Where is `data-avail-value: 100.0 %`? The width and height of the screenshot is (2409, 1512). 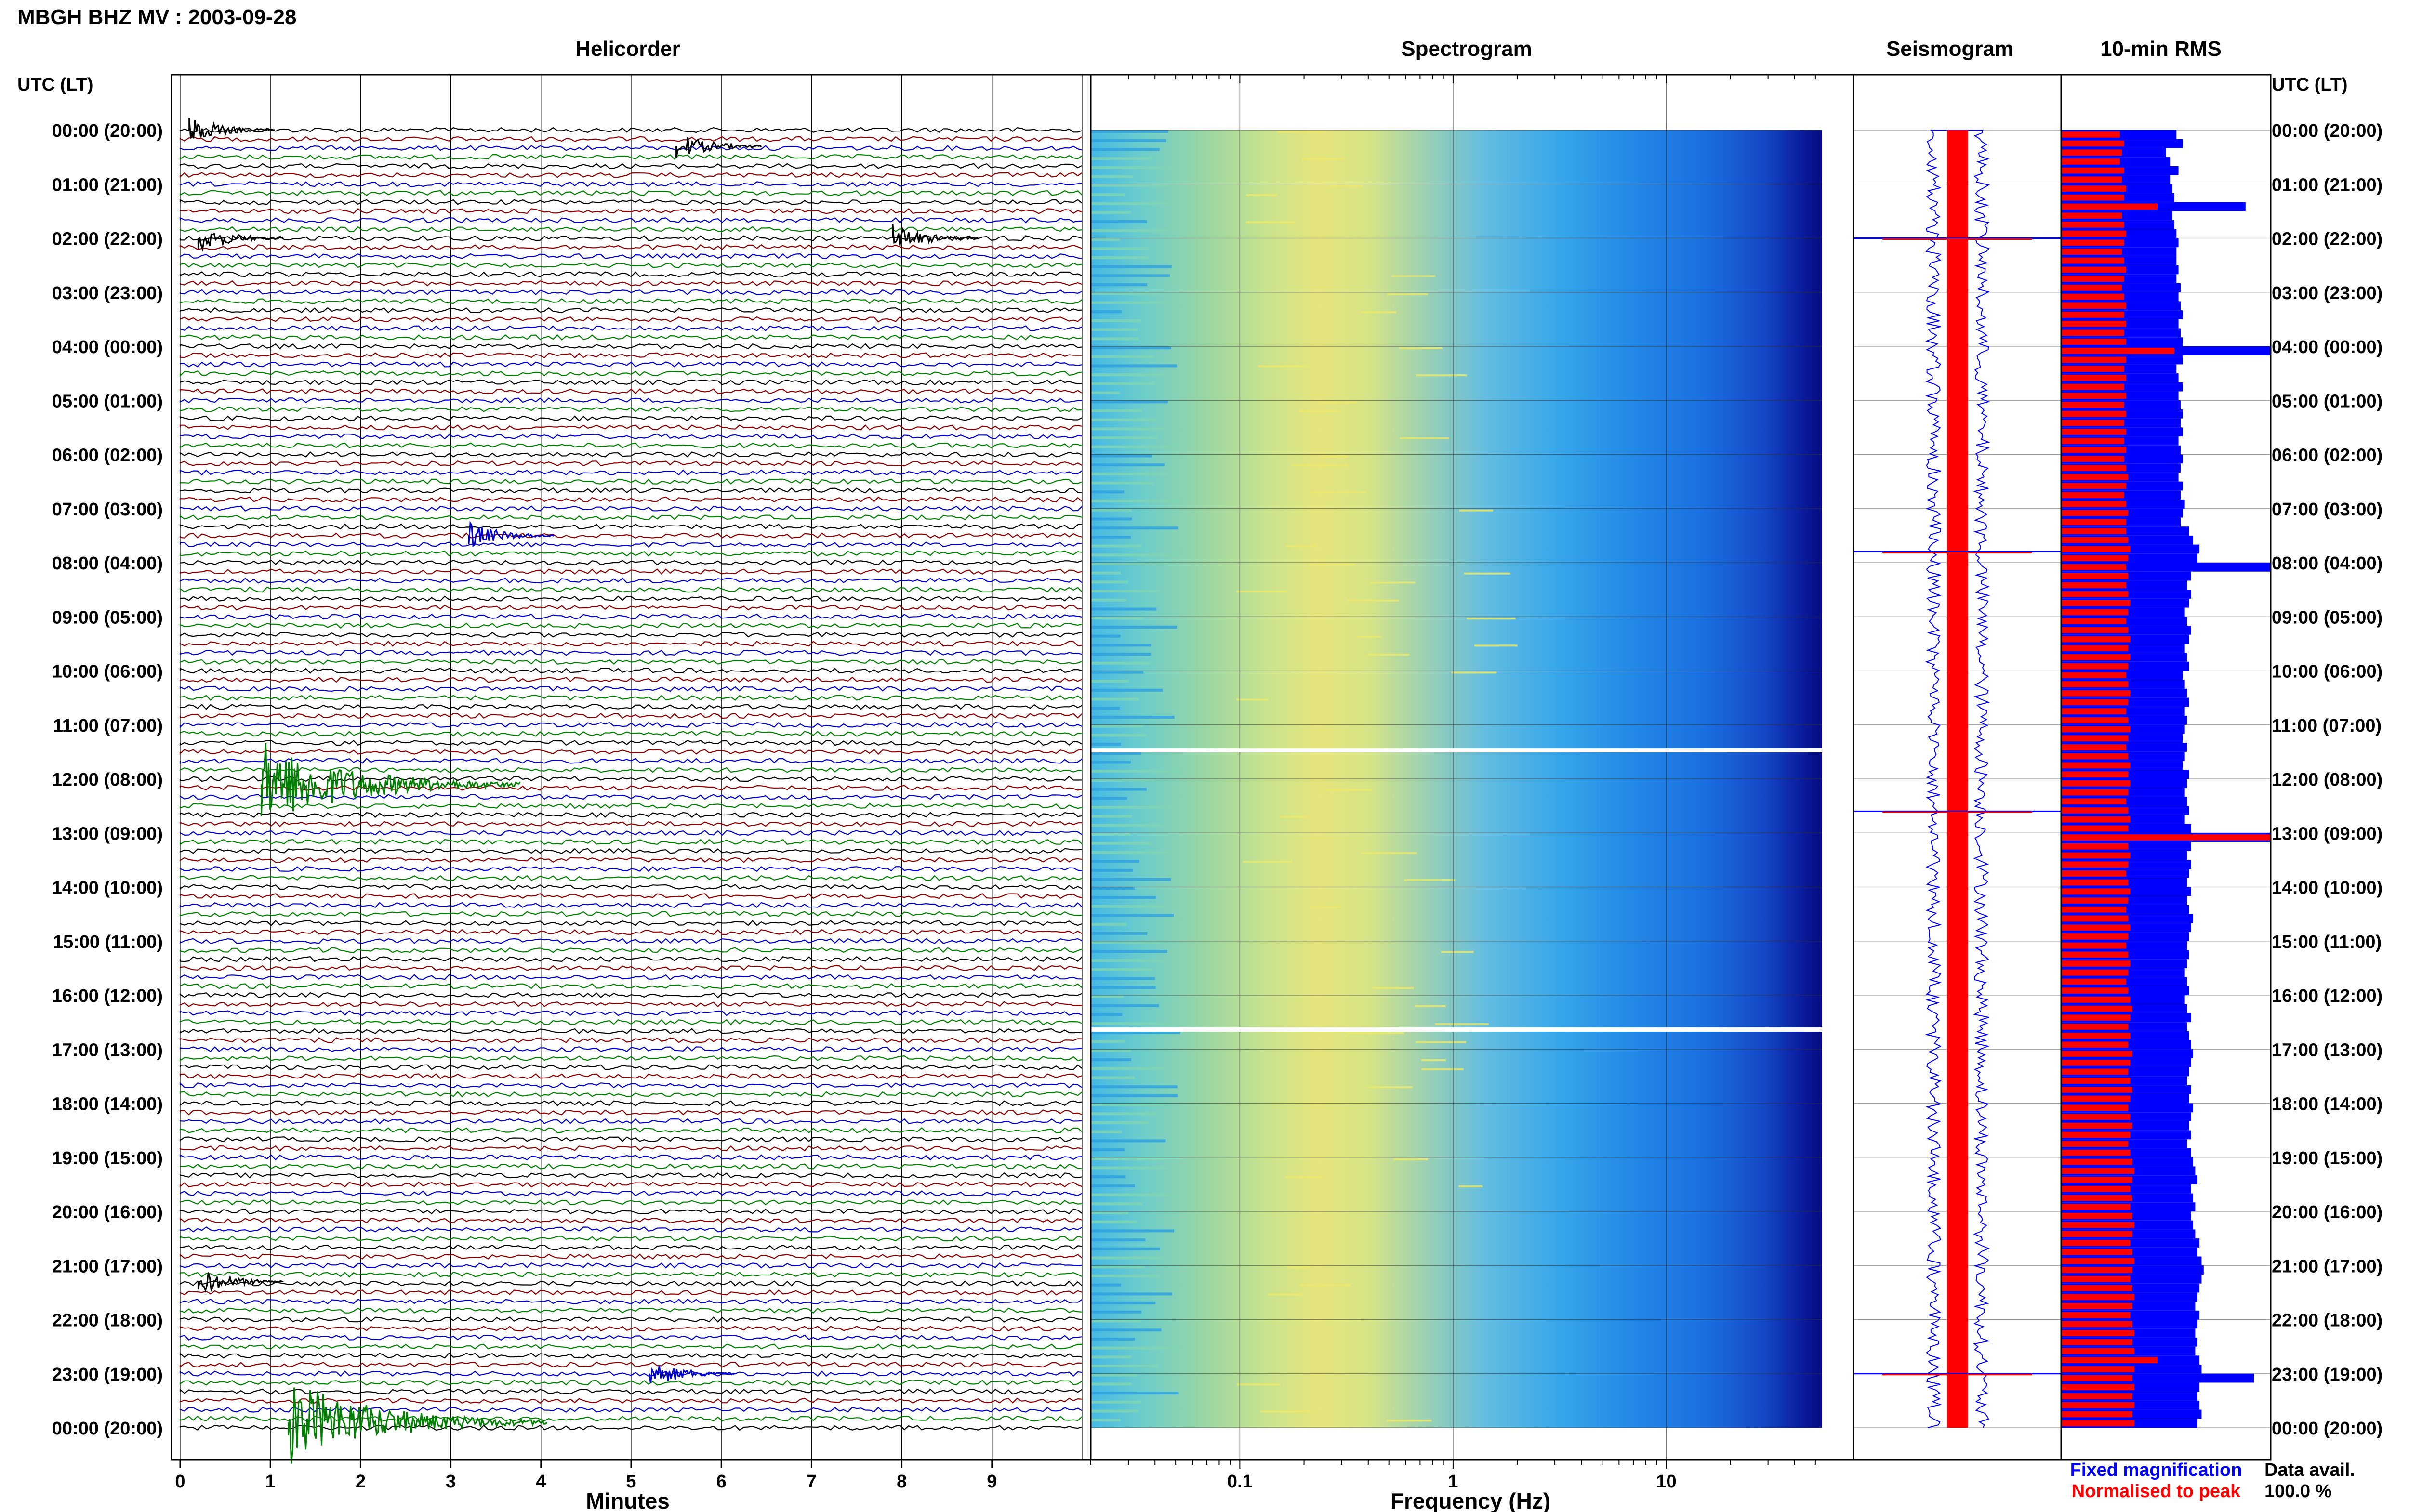
data-avail-value: 100.0 % is located at coordinates (2297, 1491).